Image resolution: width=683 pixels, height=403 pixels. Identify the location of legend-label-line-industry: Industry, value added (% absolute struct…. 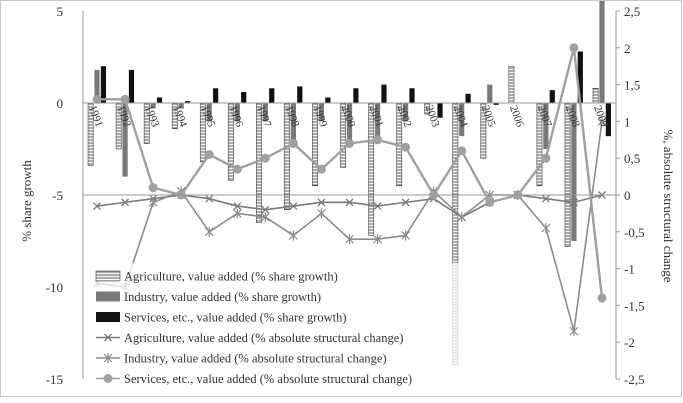
(255, 359).